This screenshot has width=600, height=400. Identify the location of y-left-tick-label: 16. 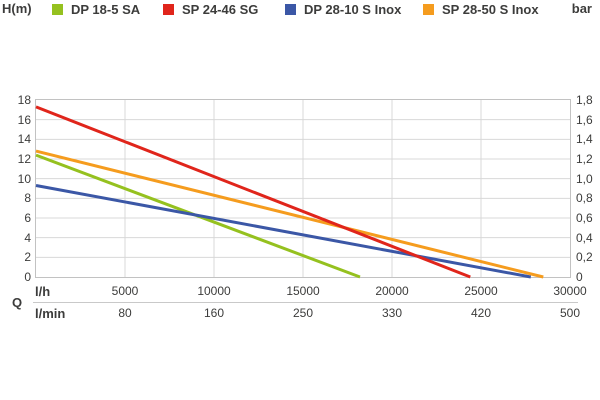
(24, 119).